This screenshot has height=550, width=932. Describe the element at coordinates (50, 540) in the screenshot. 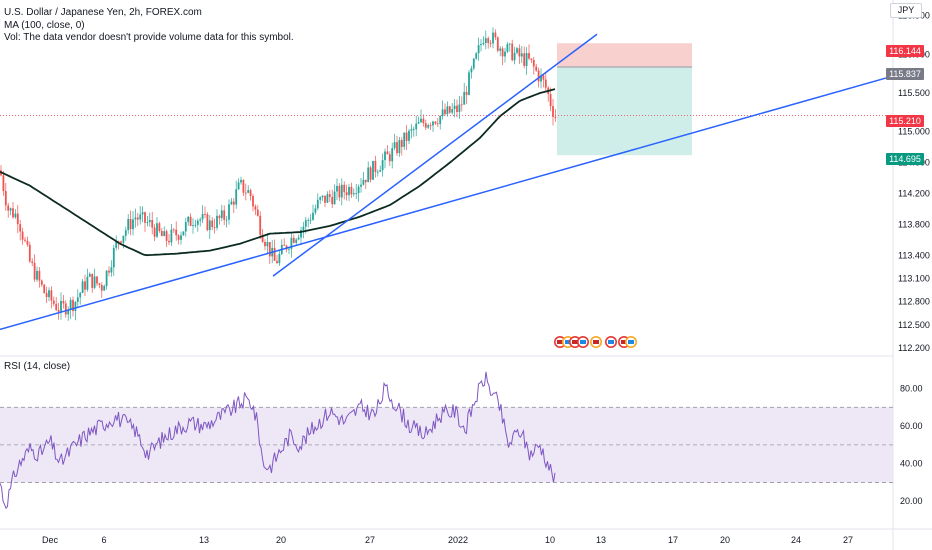

I see `time-tick-label: Dec` at that location.